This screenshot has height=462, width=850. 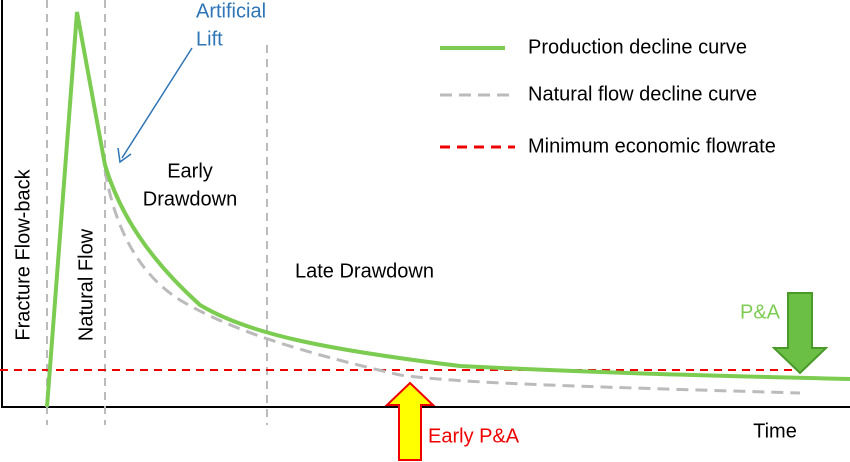 What do you see at coordinates (86, 284) in the screenshot?
I see `region-label: Natural Flow` at bounding box center [86, 284].